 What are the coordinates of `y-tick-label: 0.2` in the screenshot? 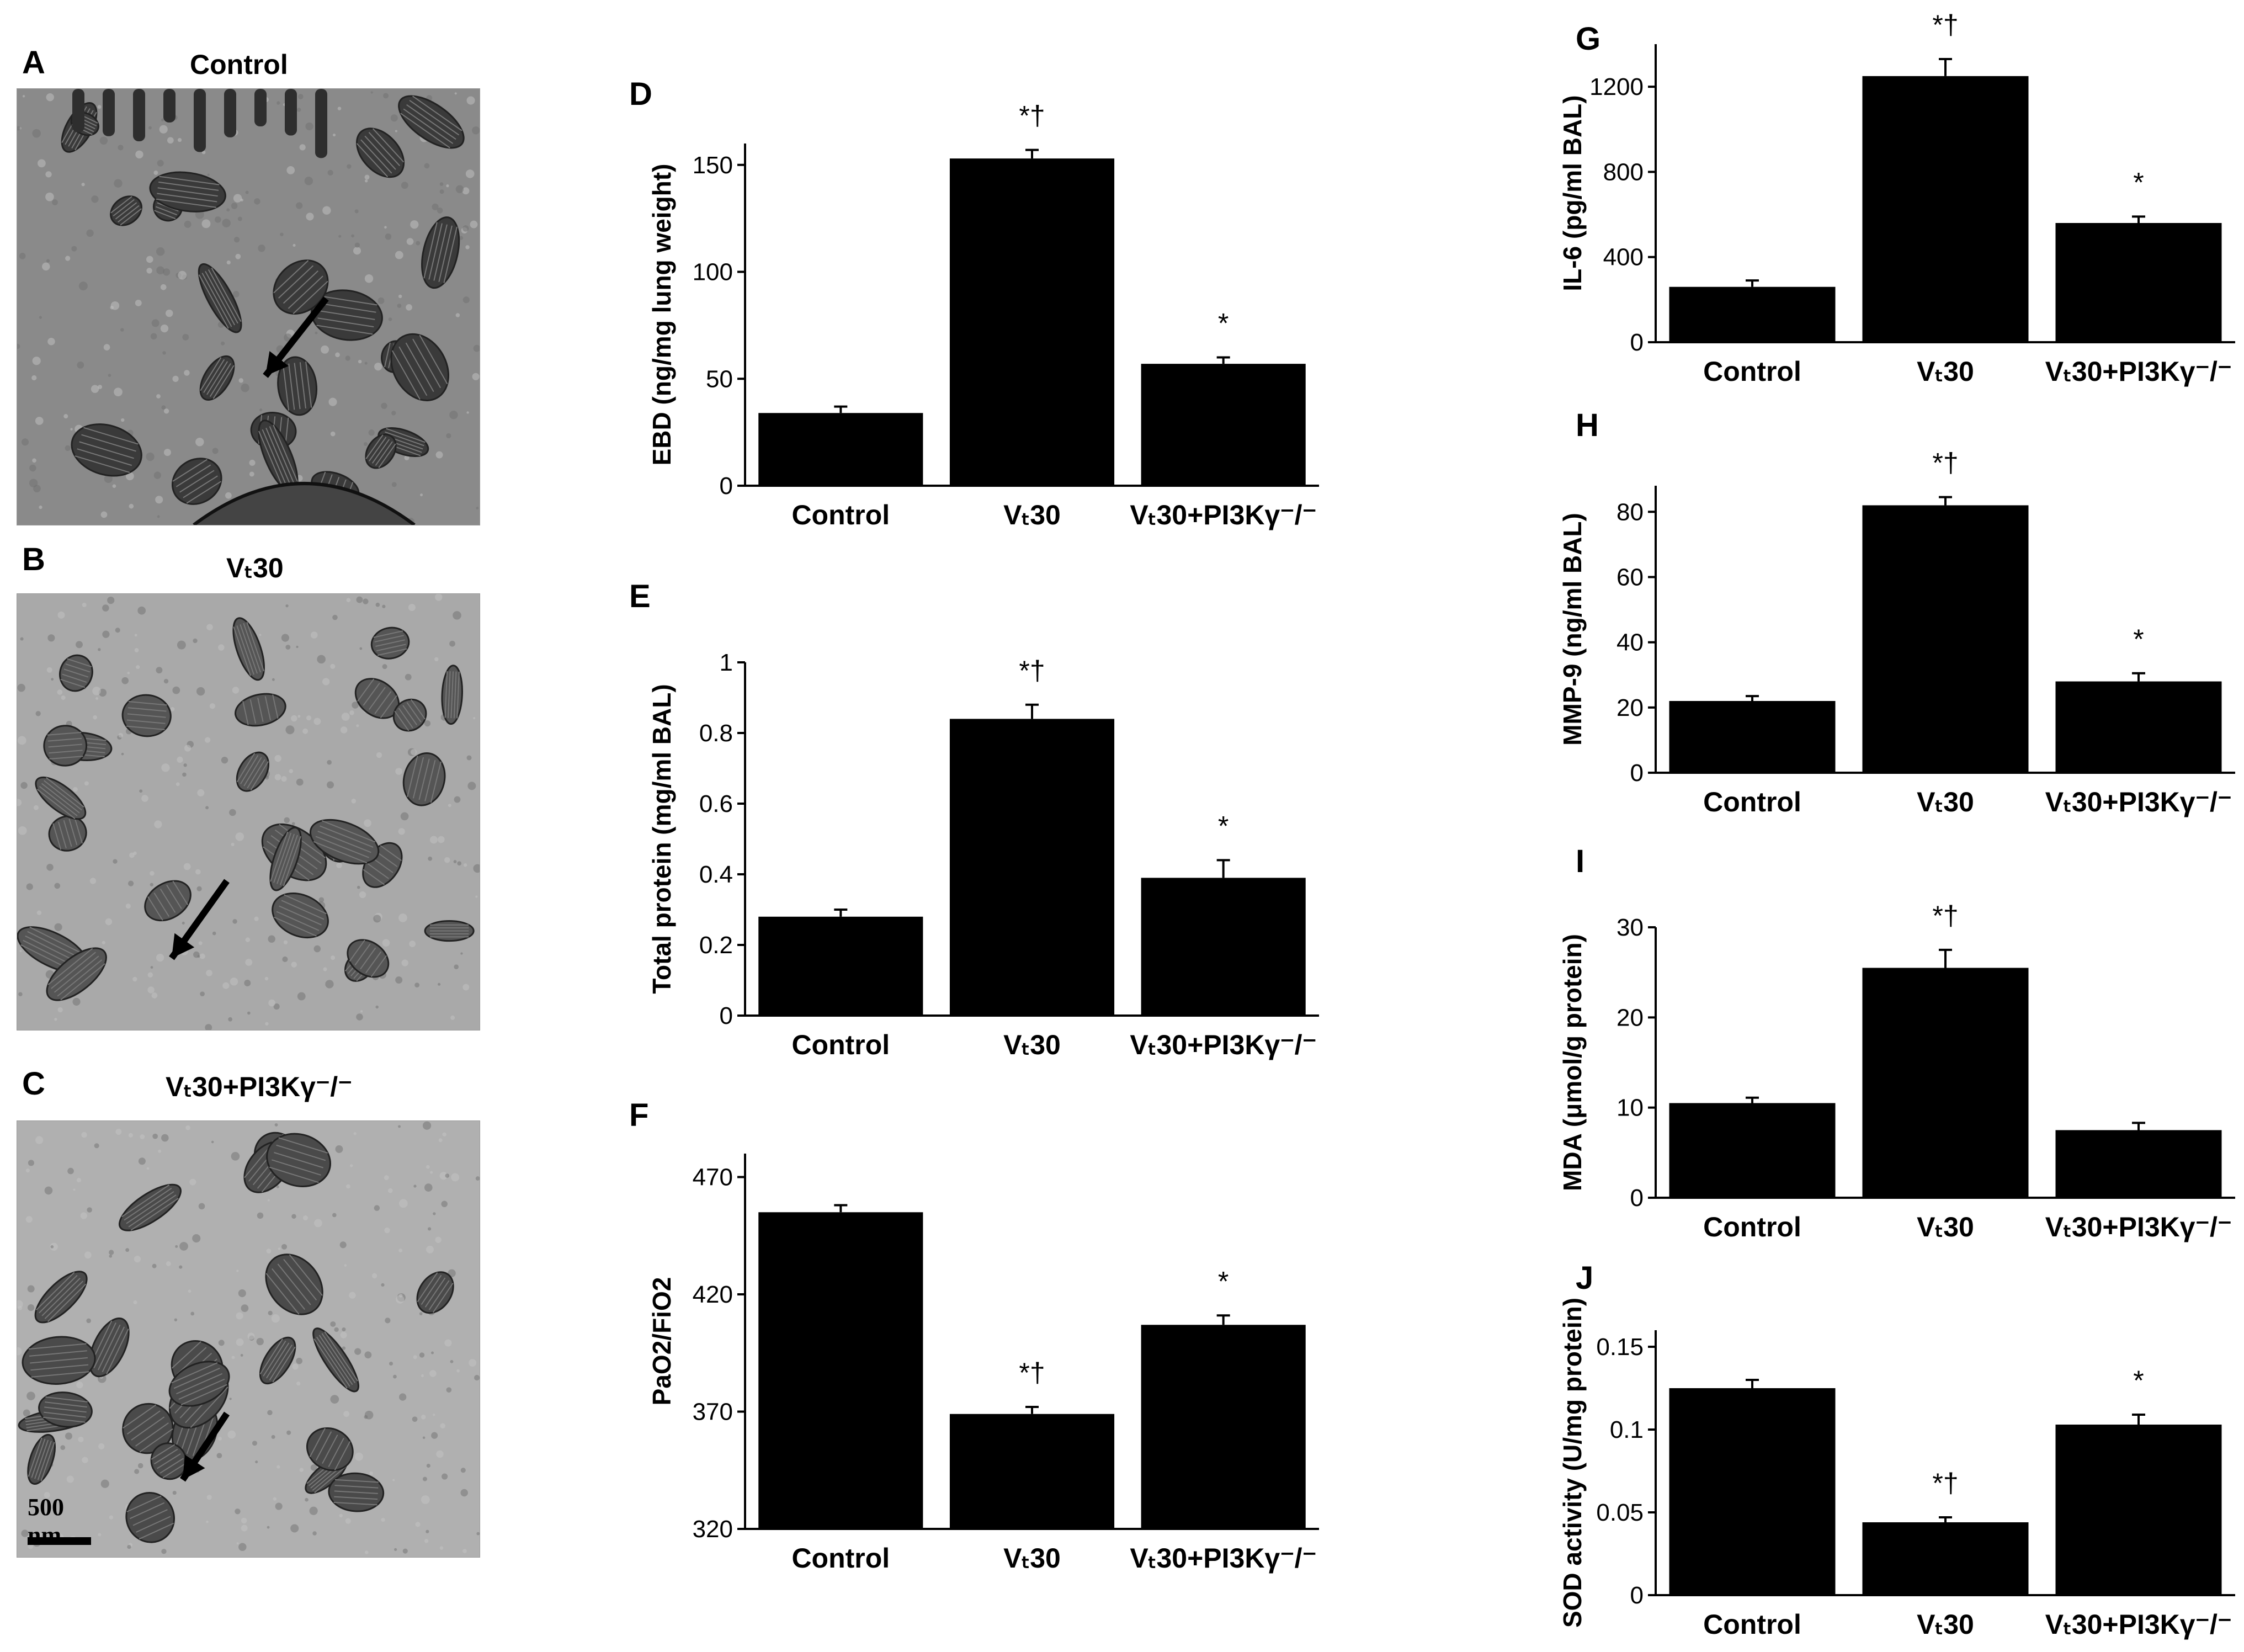 It's located at (716, 946).